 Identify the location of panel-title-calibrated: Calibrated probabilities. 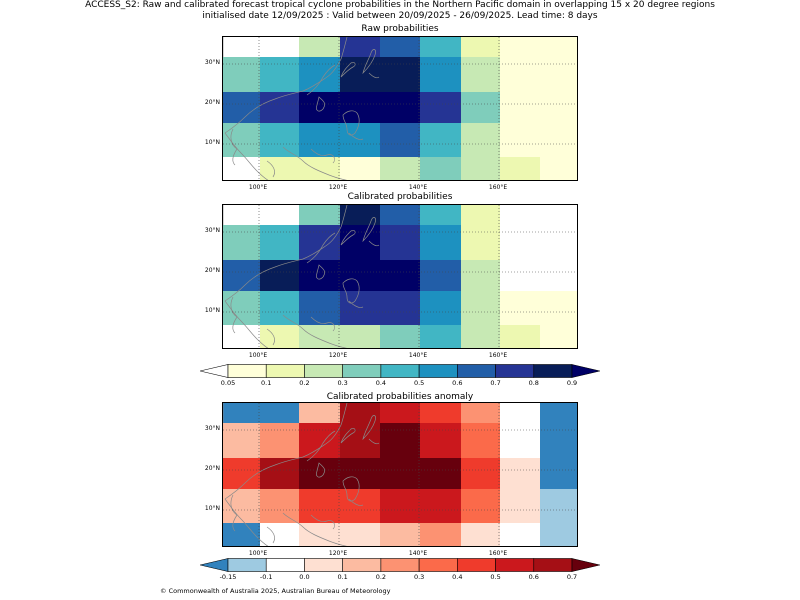
(400, 197).